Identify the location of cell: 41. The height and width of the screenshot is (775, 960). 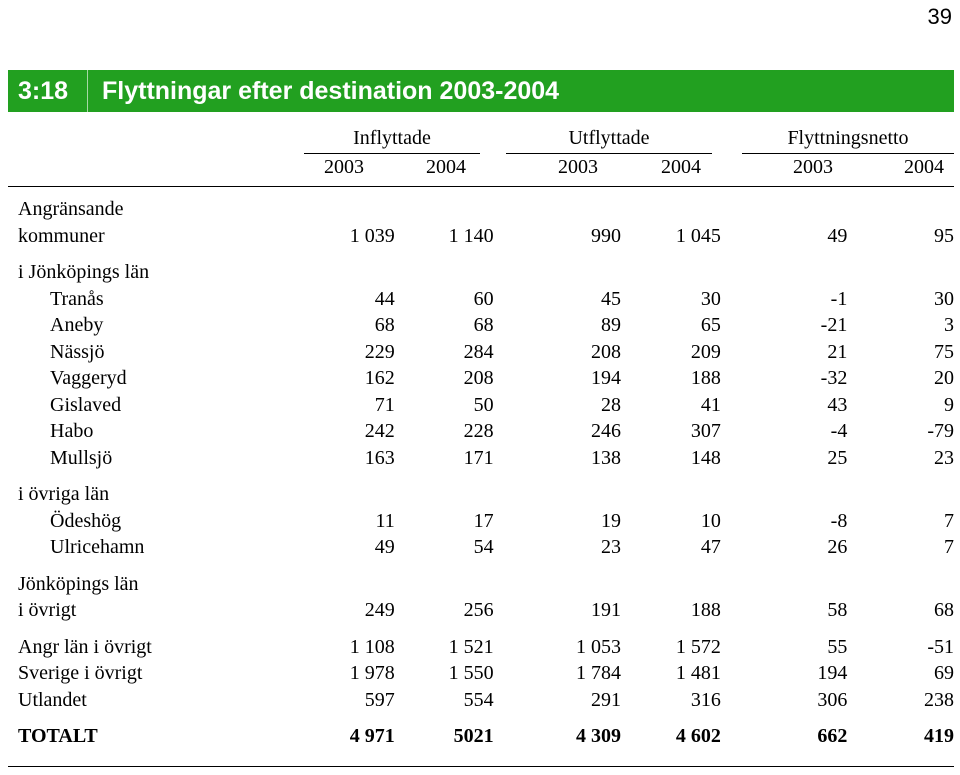
(710, 404).